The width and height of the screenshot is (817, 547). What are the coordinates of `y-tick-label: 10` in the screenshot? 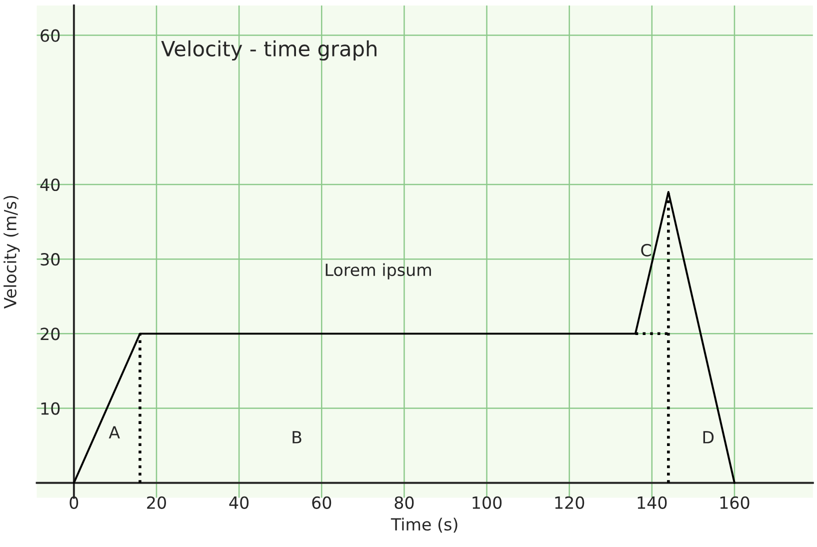 It's located at (50, 408).